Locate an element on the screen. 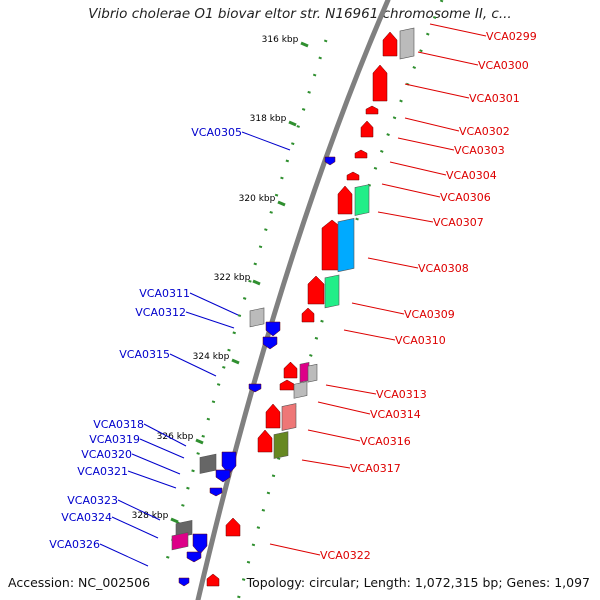  forward-gene-label: VCA0308 is located at coordinates (443, 268).